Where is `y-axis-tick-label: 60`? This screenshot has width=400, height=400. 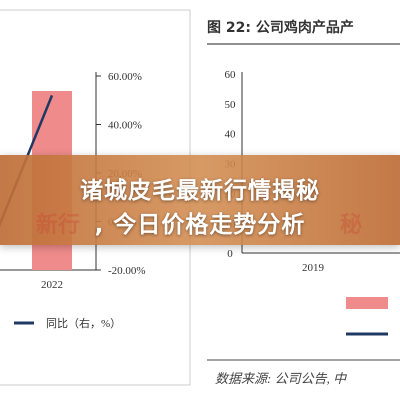 y-axis-tick-label: 60 is located at coordinates (231, 75).